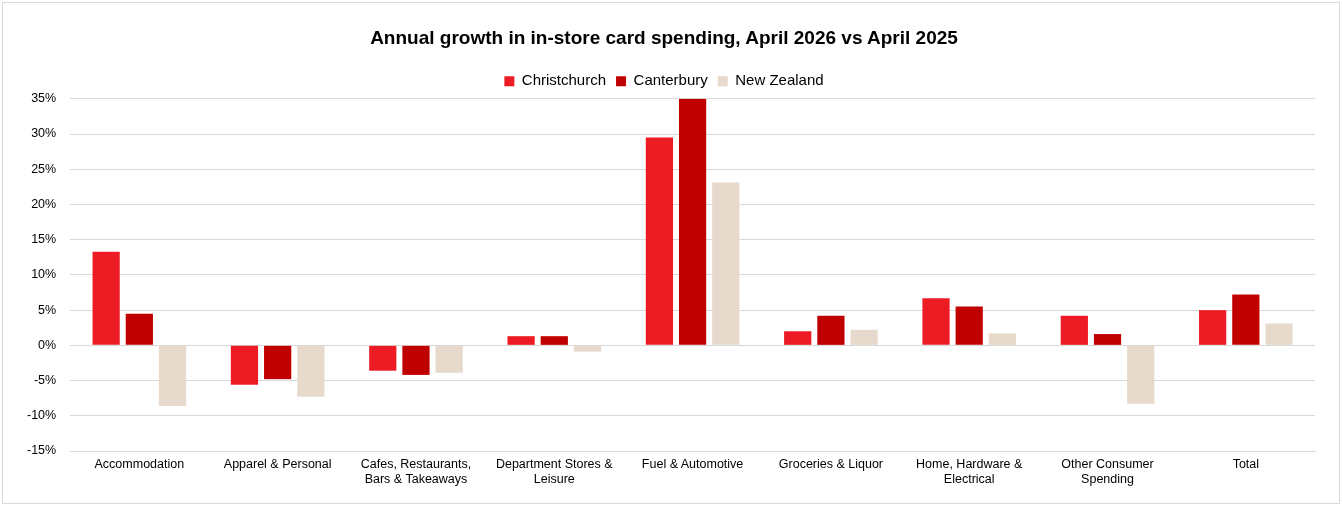 Image resolution: width=1342 pixels, height=507 pixels. Describe the element at coordinates (692, 463) in the screenshot. I see `x-tick-label: Fuel & Automotive` at that location.